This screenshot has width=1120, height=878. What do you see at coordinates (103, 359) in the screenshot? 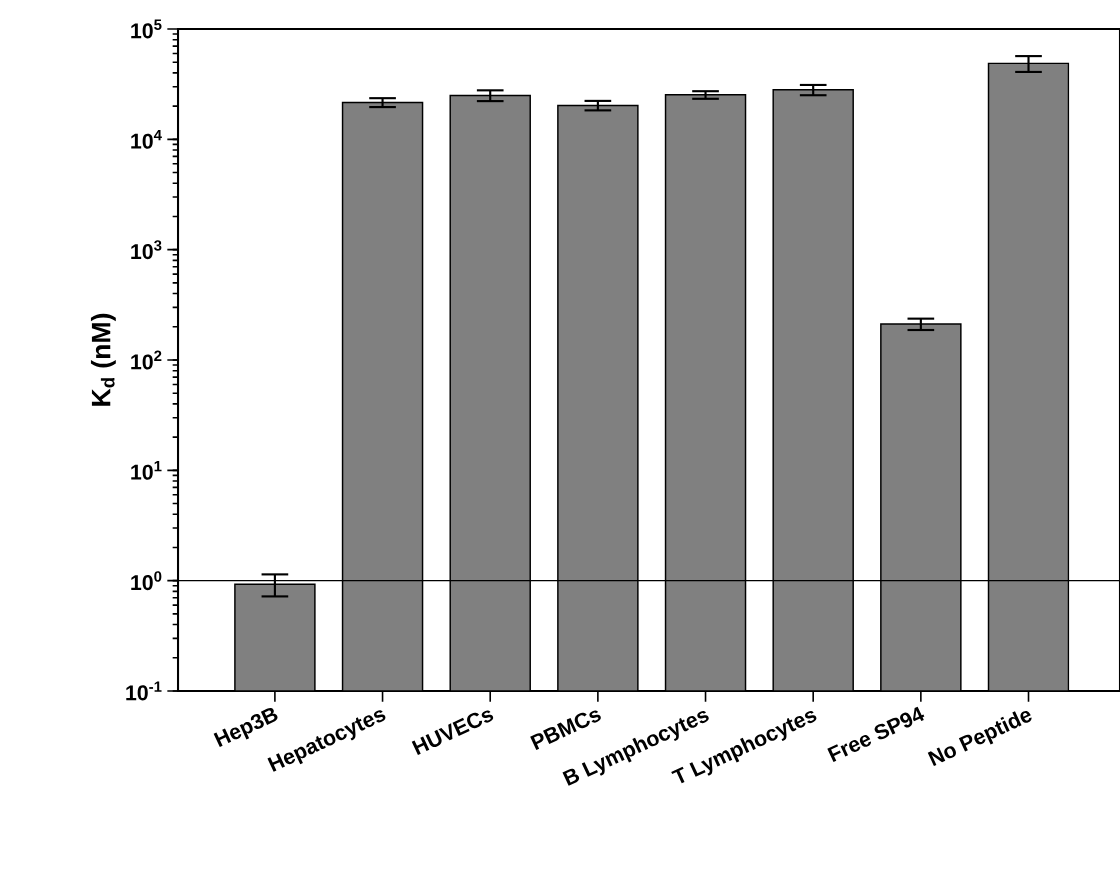
I see `y-axis-title: K$_{d}$ (nM)` at bounding box center [103, 359].